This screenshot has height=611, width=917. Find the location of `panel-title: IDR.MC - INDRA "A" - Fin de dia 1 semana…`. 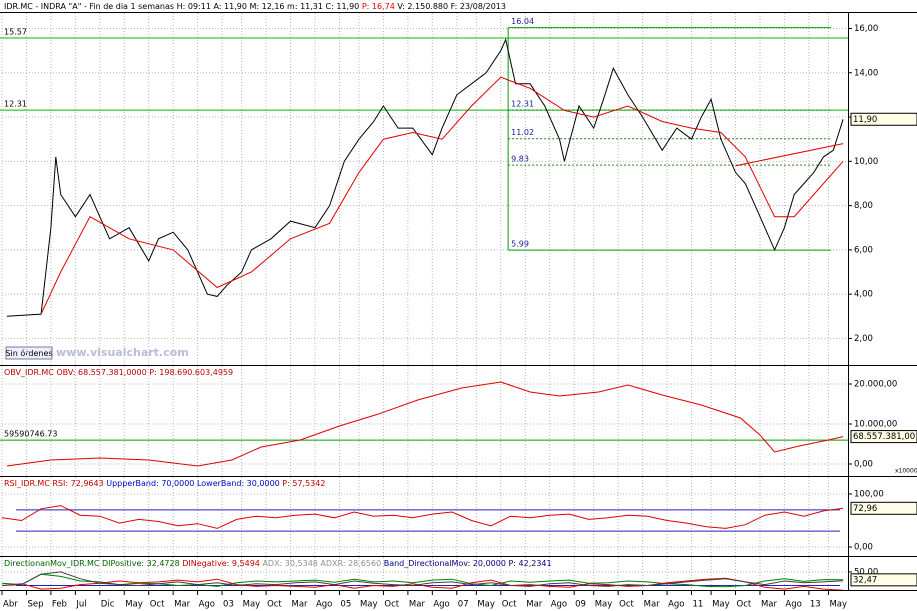

panel-title: IDR.MC - INDRA "A" - Fin de dia 1 semana… is located at coordinates (255, 6).